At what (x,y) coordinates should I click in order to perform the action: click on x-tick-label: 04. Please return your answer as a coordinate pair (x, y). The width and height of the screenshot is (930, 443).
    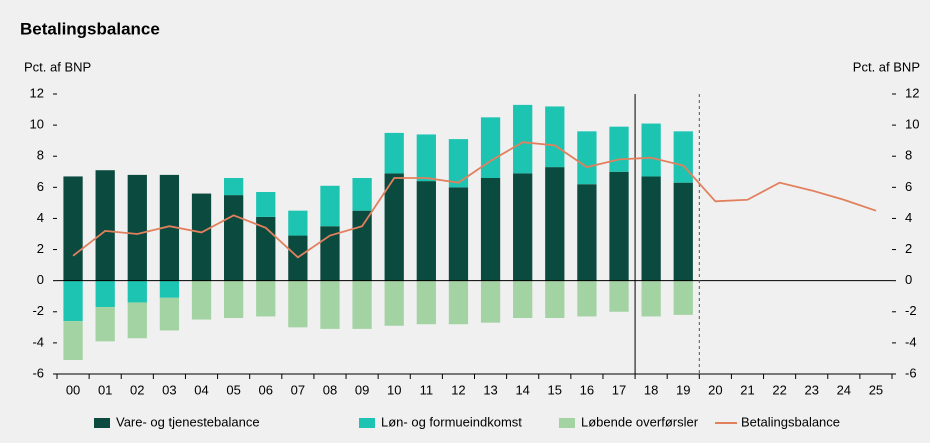
    Looking at the image, I should click on (201, 389).